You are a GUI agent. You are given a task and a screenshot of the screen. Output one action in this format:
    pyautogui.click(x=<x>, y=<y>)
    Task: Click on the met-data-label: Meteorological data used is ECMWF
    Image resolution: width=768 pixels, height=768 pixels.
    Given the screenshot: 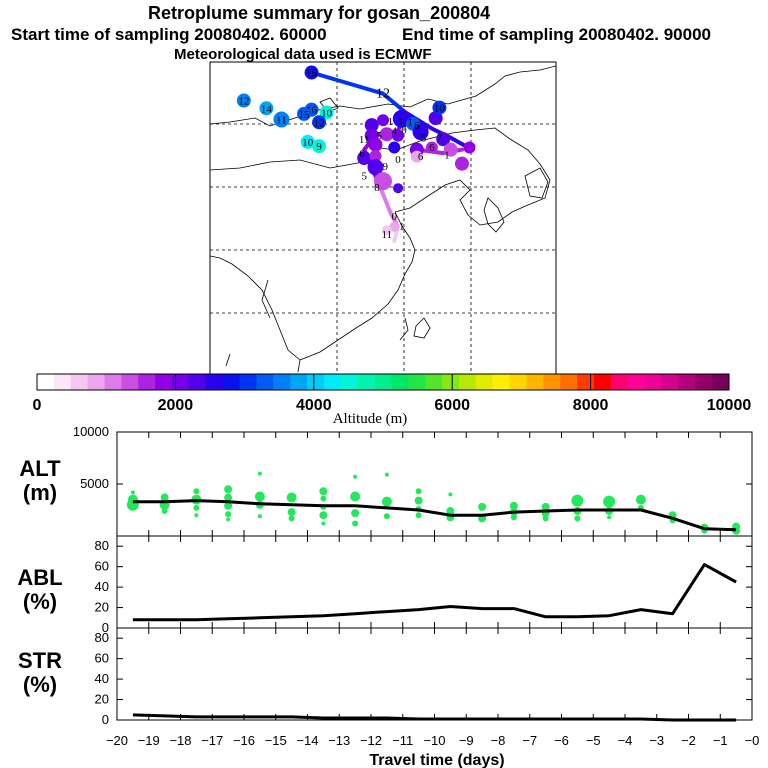 What is the action you would take?
    pyautogui.click(x=303, y=54)
    